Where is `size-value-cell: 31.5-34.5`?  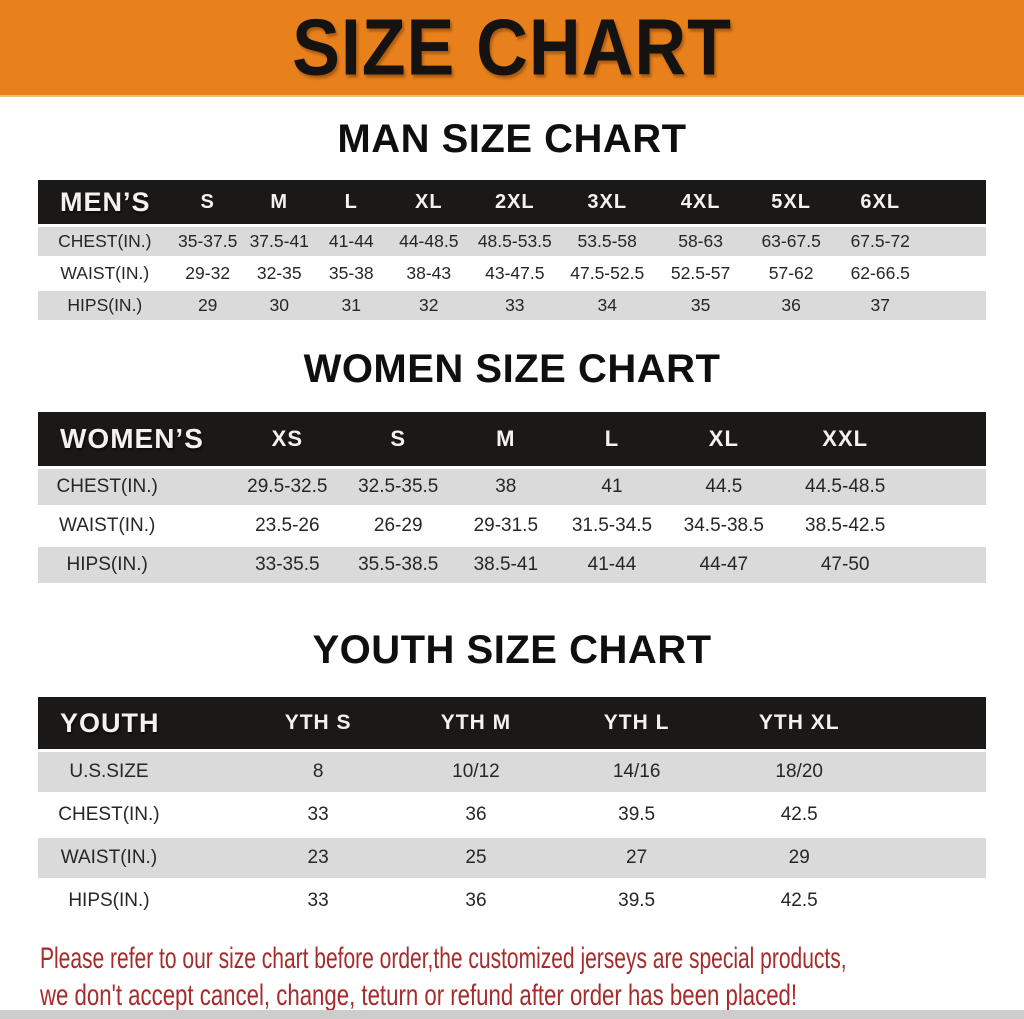
size-value-cell: 31.5-34.5 is located at coordinates (612, 526).